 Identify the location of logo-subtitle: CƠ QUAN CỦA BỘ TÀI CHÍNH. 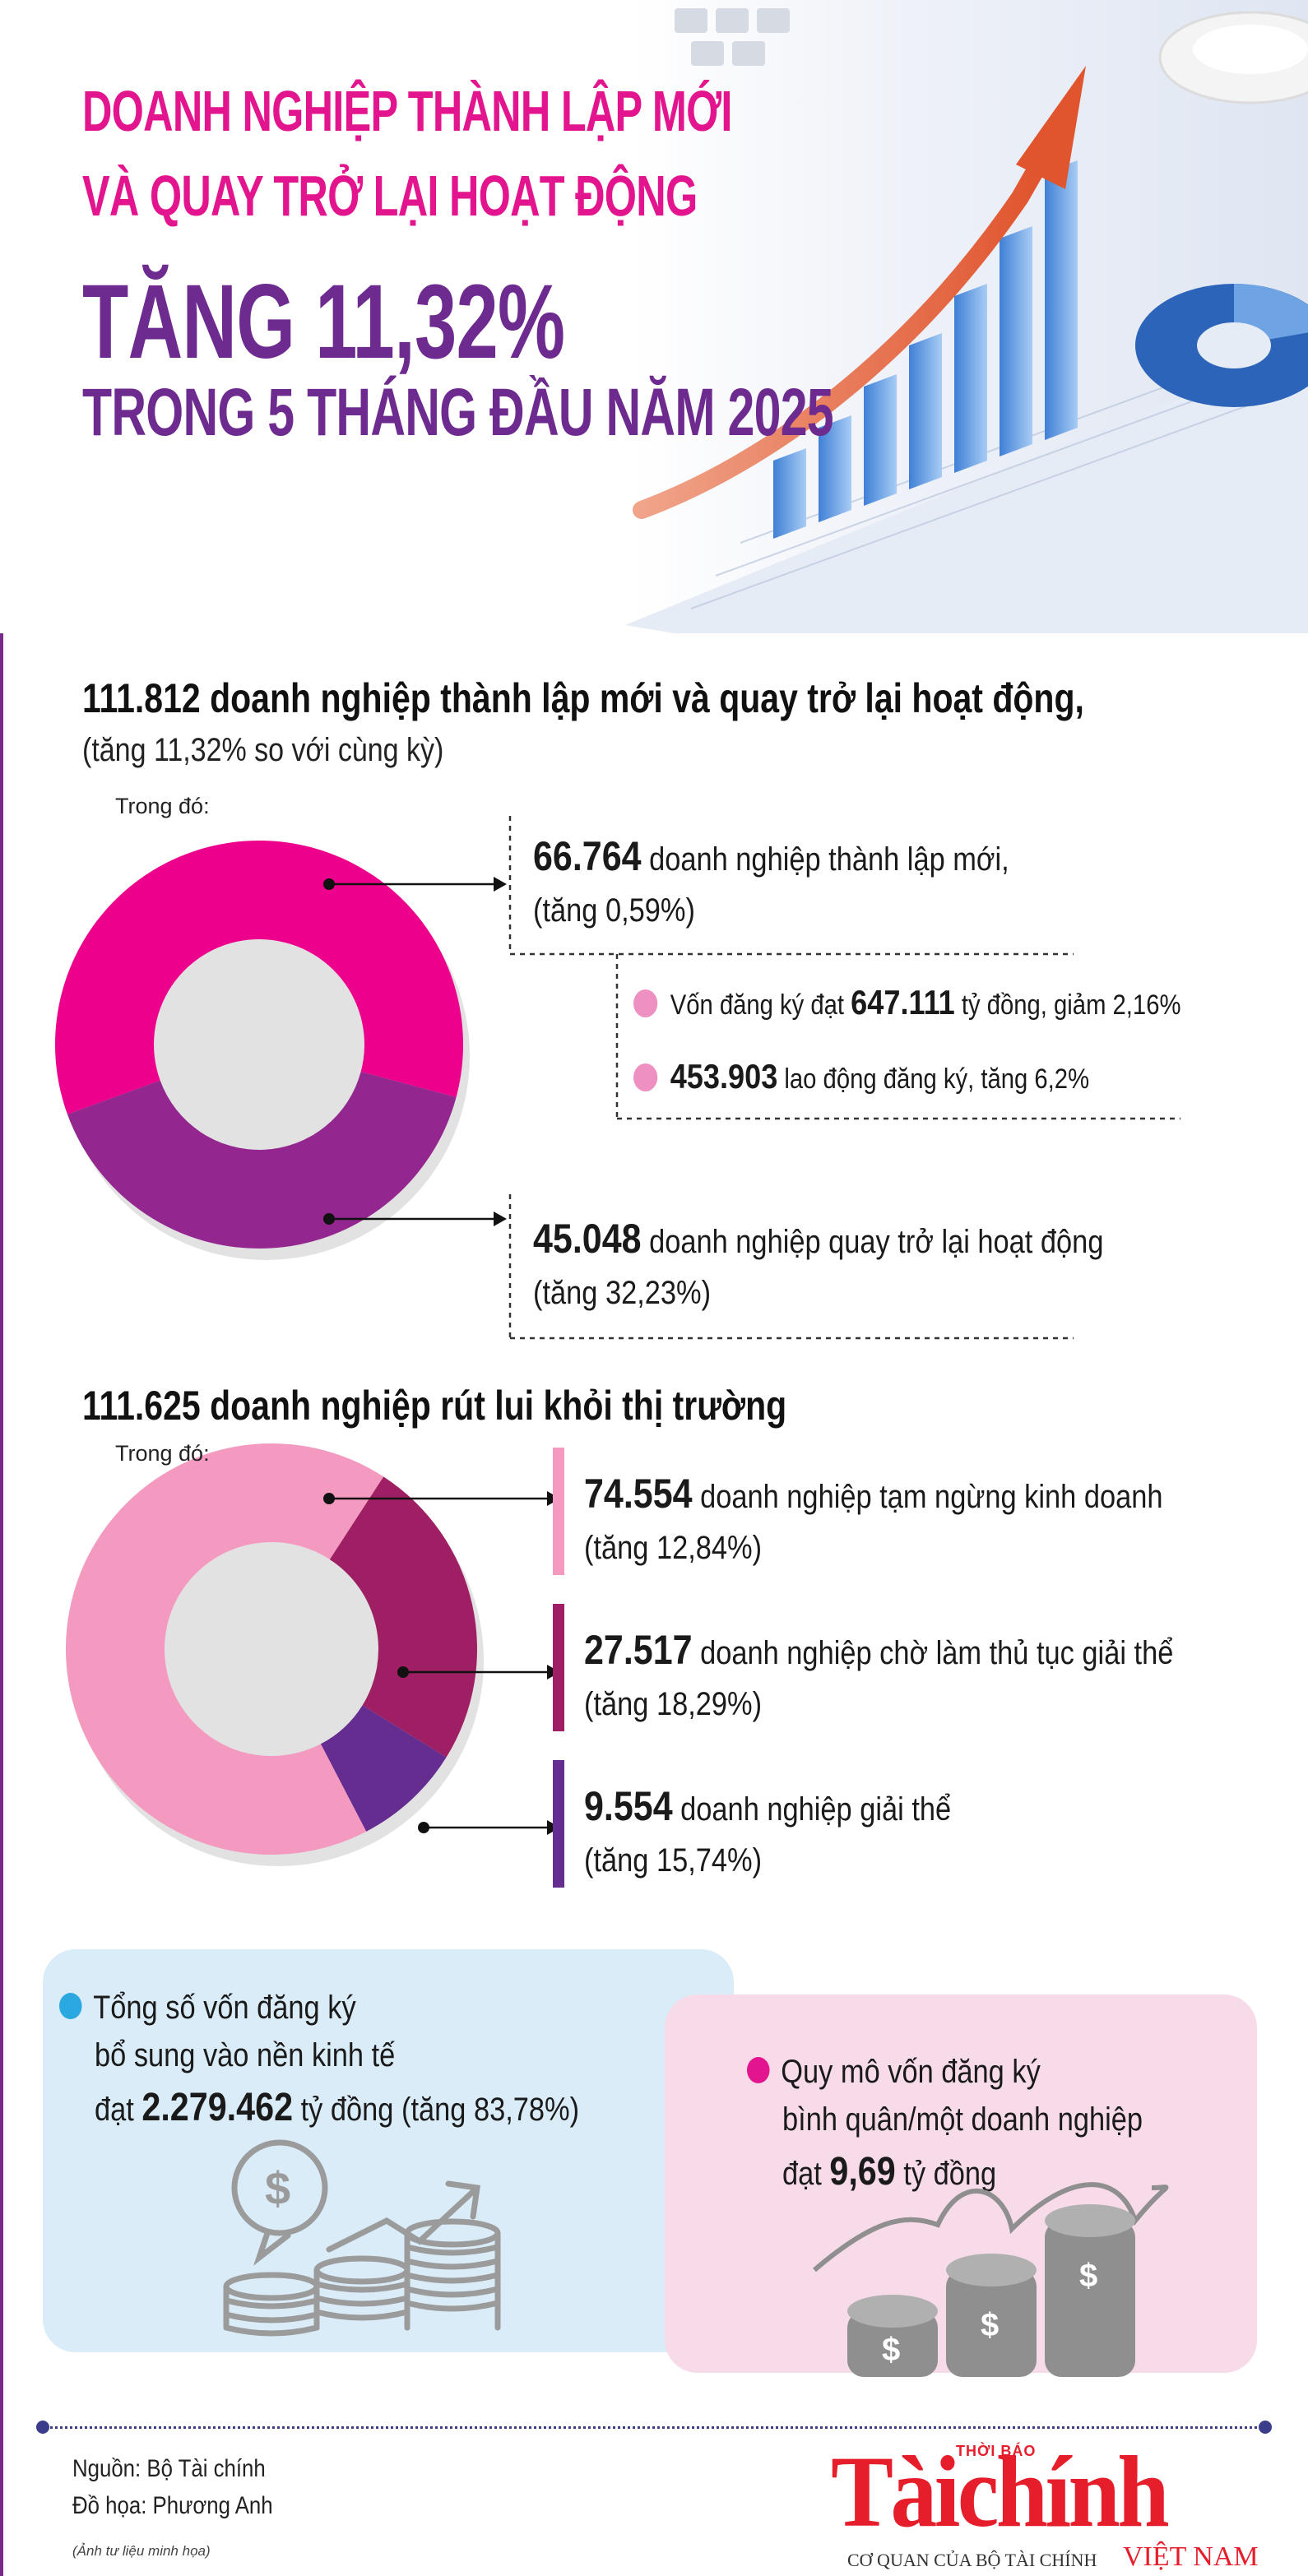
(972, 2560).